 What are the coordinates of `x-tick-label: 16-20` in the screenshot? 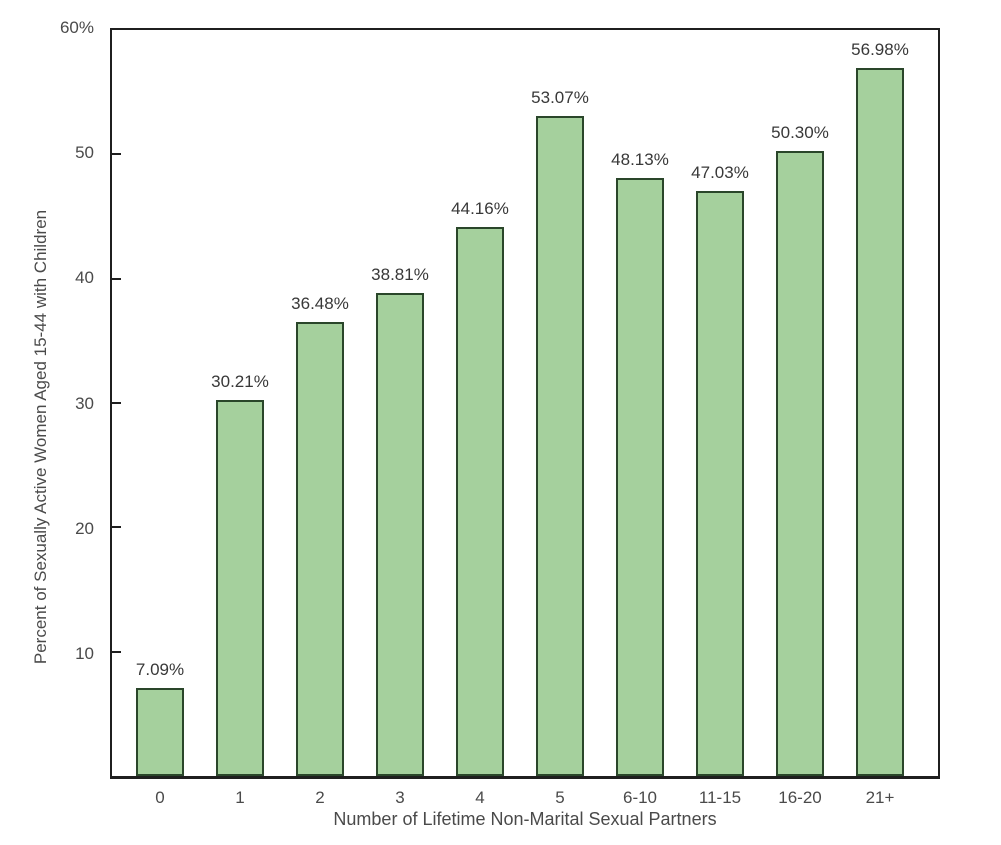 It's located at (800, 797).